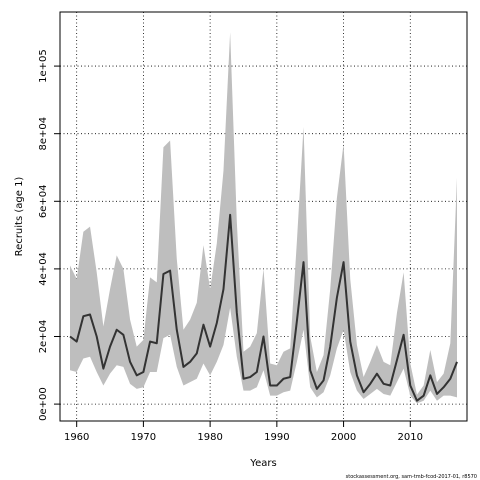 This screenshot has width=480, height=480. What do you see at coordinates (19, 217) in the screenshot?
I see `y-axis-label: Recruits (age 1)` at bounding box center [19, 217].